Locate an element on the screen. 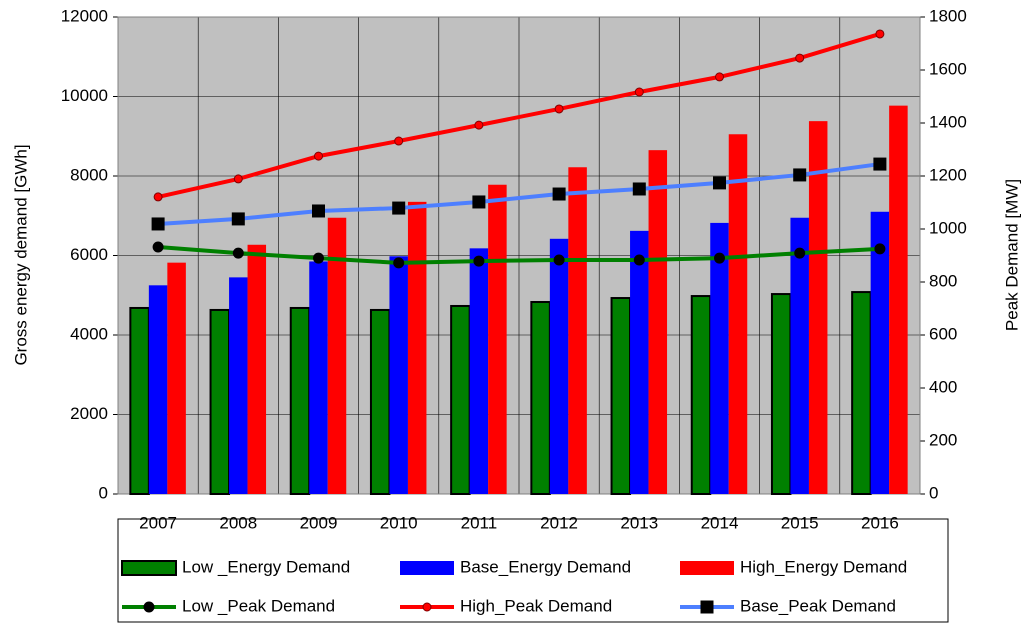  legend-label: Base_Energy Demand is located at coordinates (545, 566).